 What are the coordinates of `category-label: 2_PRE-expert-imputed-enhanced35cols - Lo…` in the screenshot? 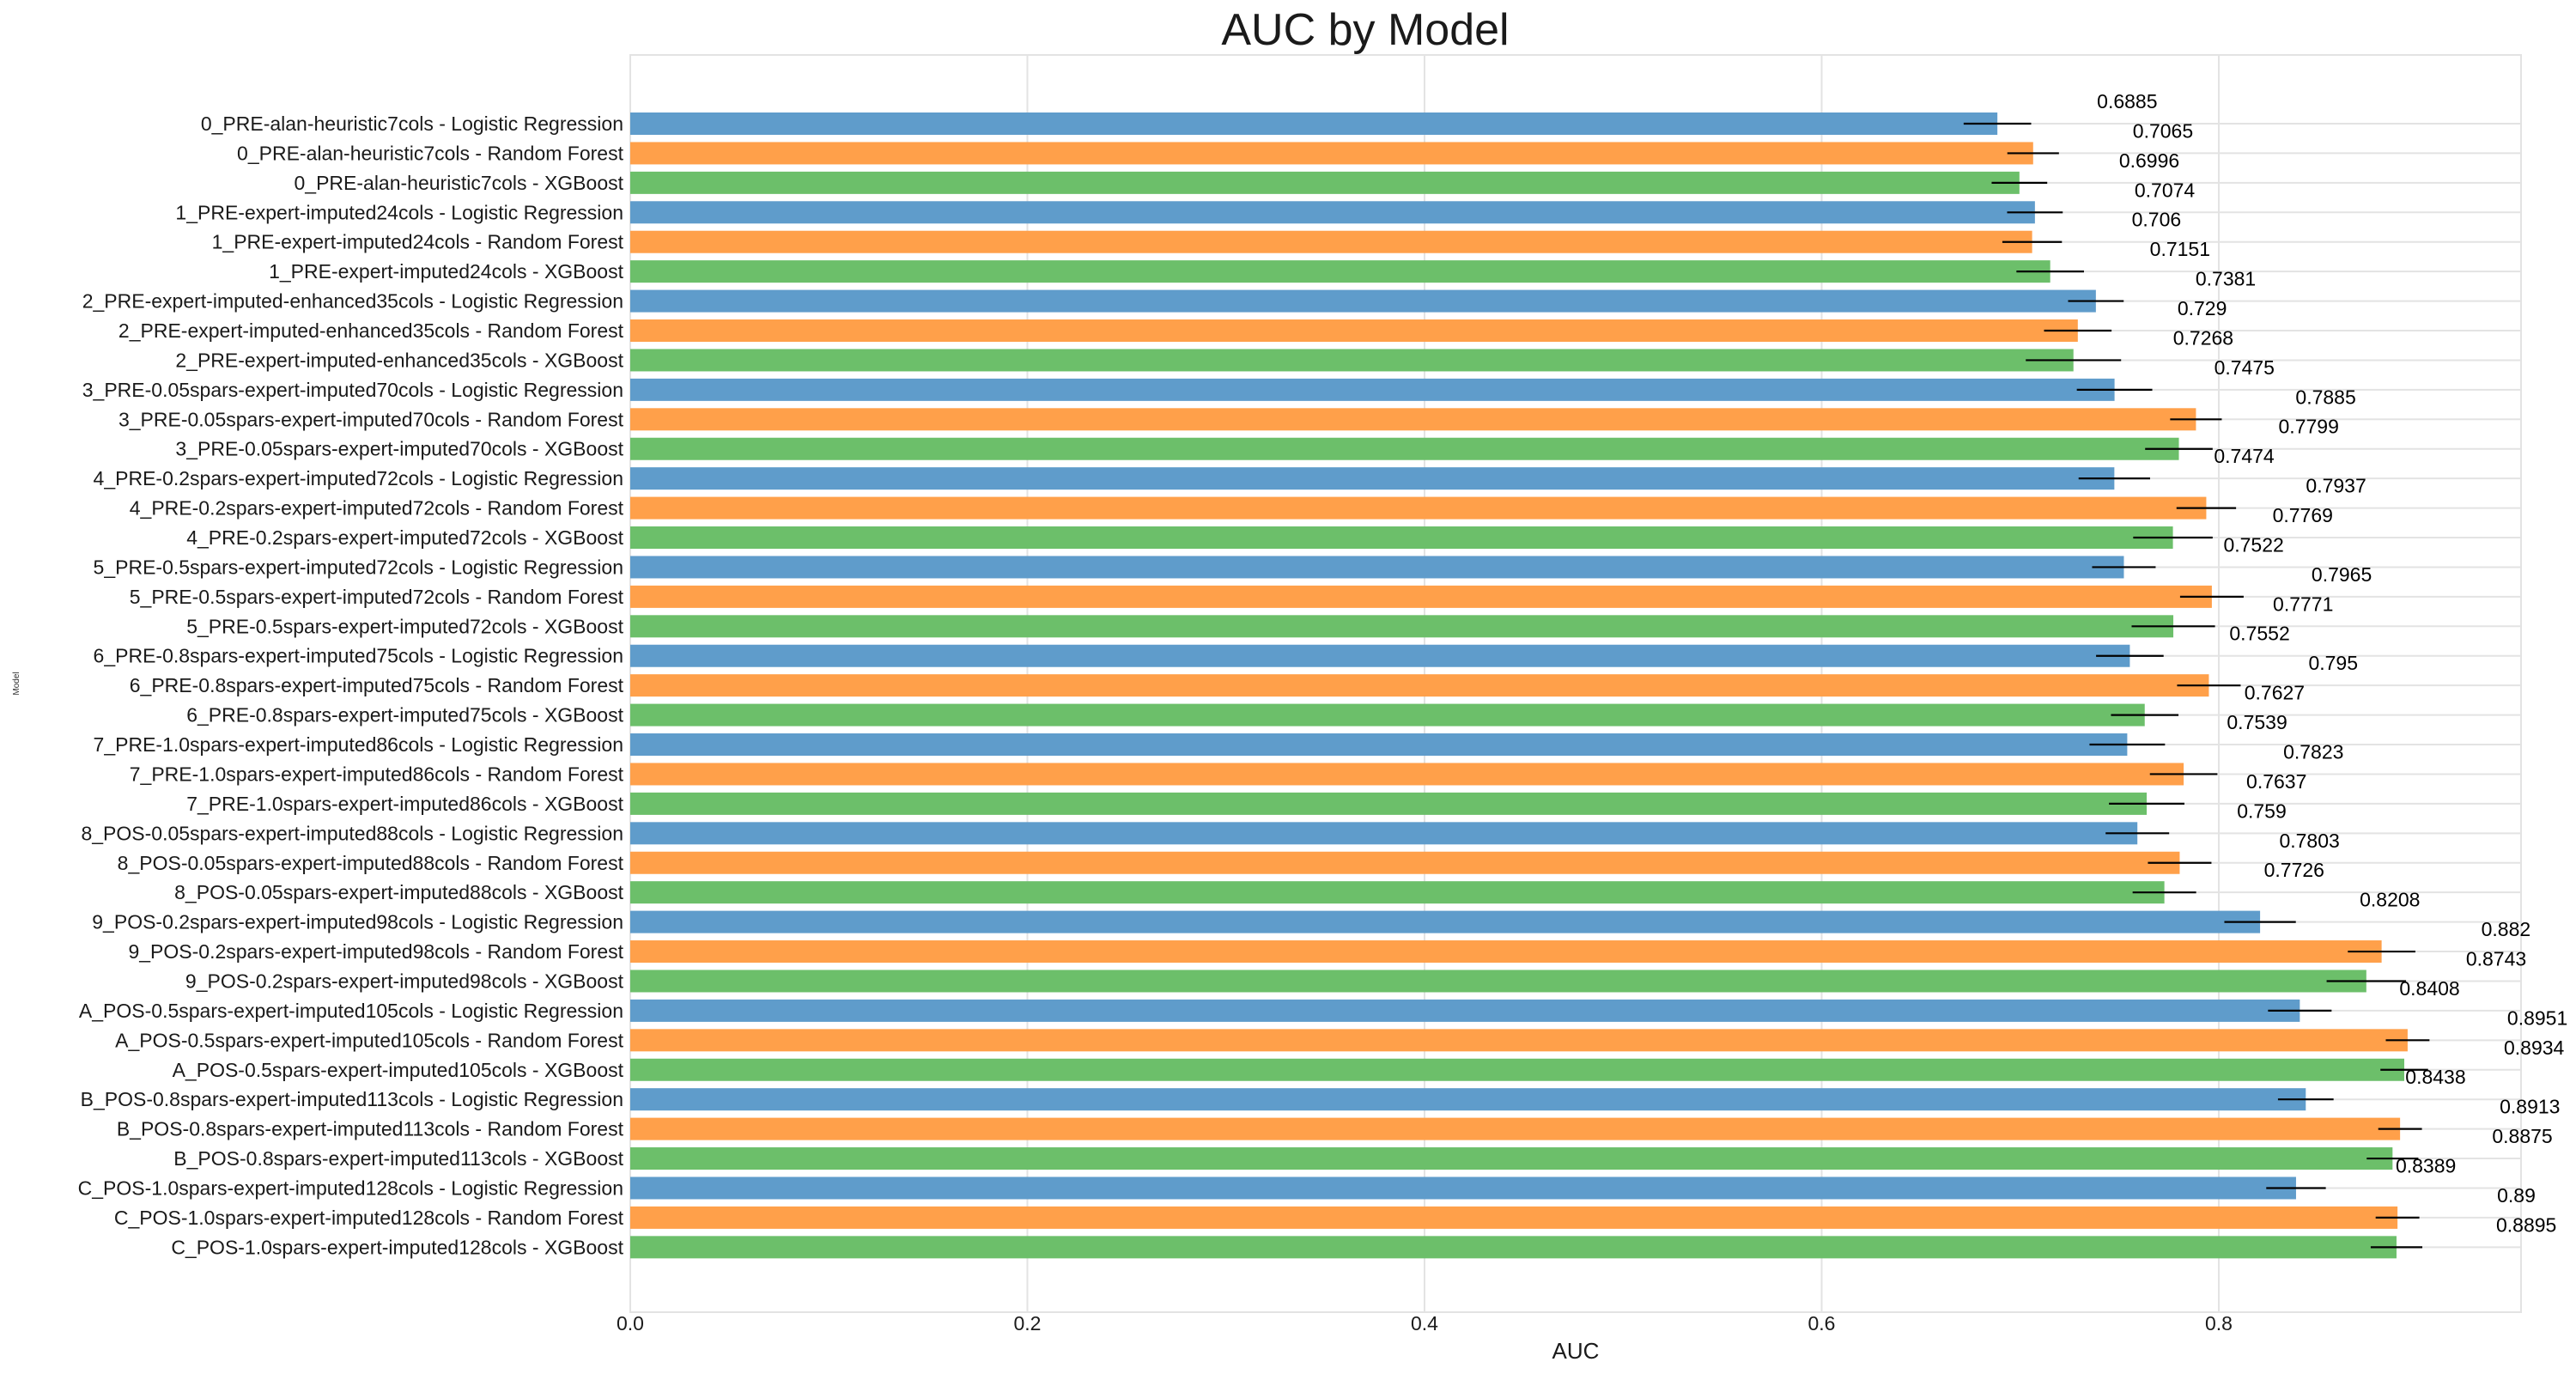 It's located at (353, 301).